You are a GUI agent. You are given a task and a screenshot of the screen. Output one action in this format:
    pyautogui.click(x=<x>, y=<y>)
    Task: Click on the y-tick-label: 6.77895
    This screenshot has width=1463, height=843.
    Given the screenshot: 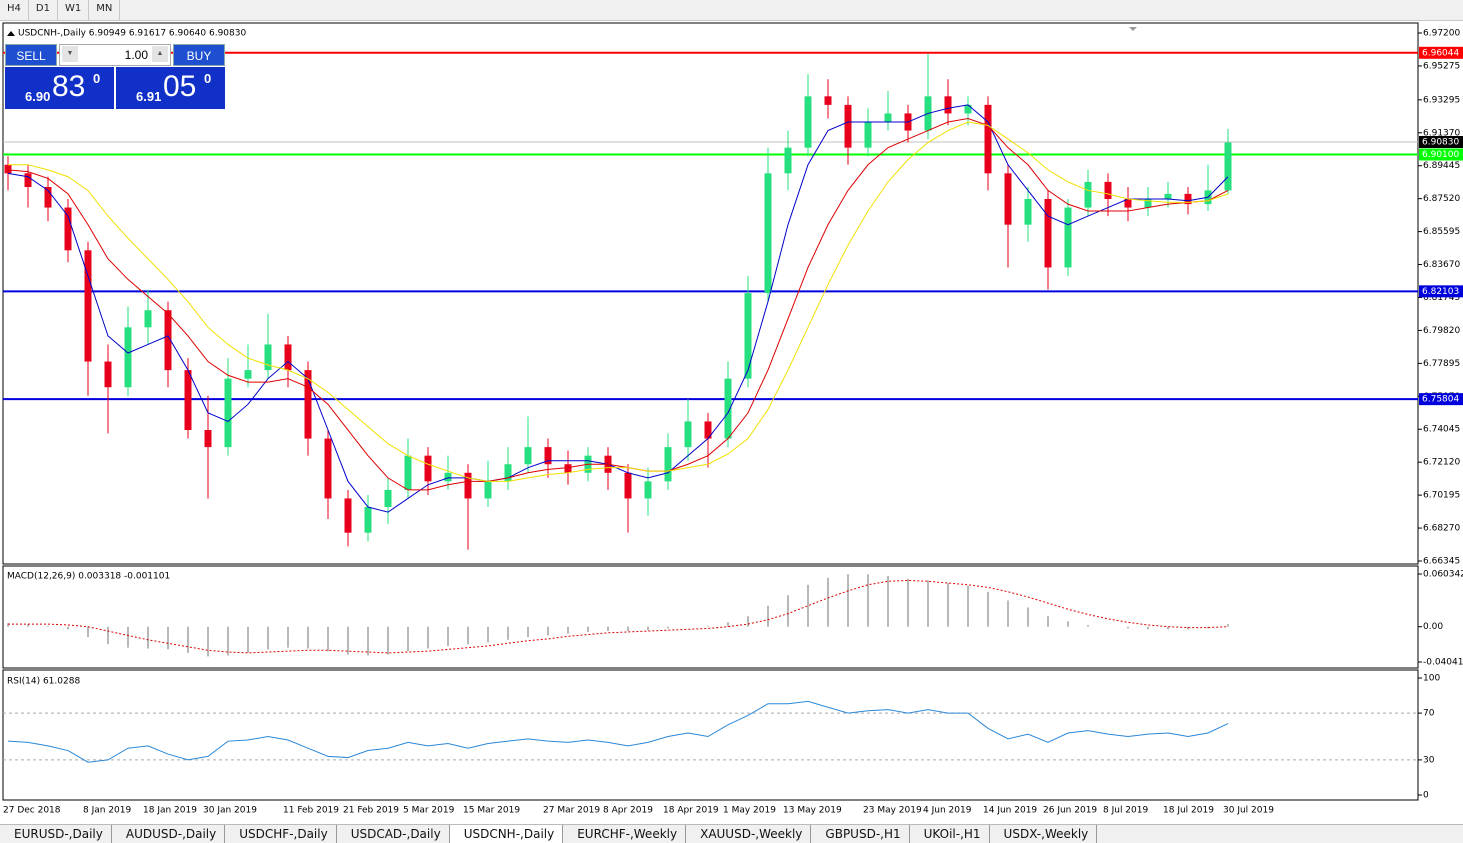 What is the action you would take?
    pyautogui.click(x=1441, y=364)
    